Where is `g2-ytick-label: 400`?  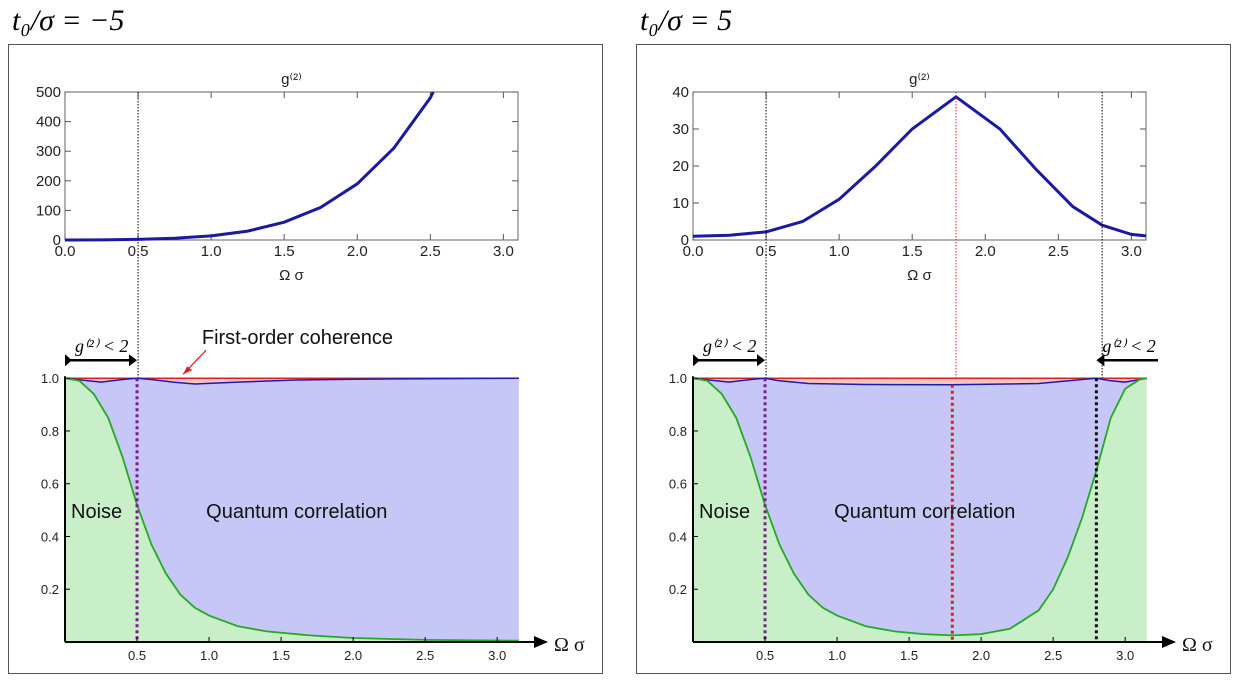
g2-ytick-label: 400 is located at coordinates (48, 122).